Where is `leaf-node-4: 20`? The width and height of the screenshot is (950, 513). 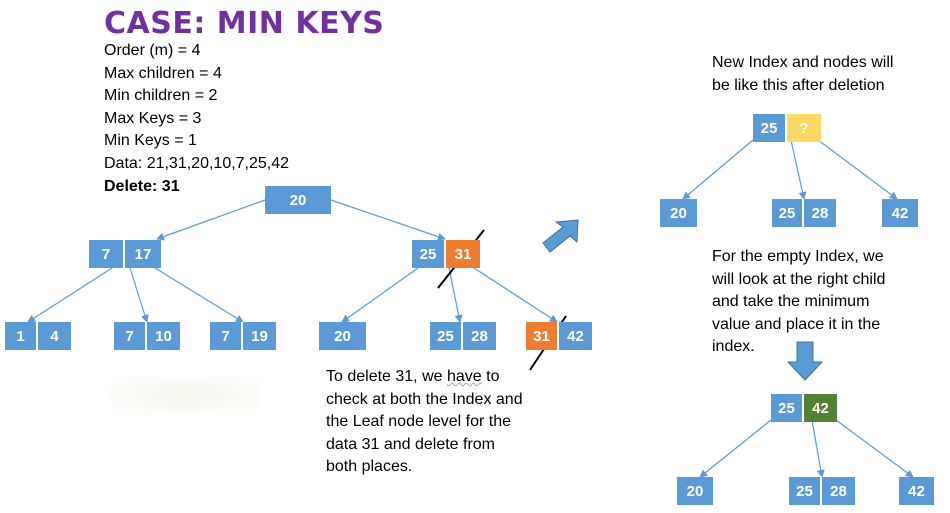
leaf-node-4: 20 is located at coordinates (342, 336).